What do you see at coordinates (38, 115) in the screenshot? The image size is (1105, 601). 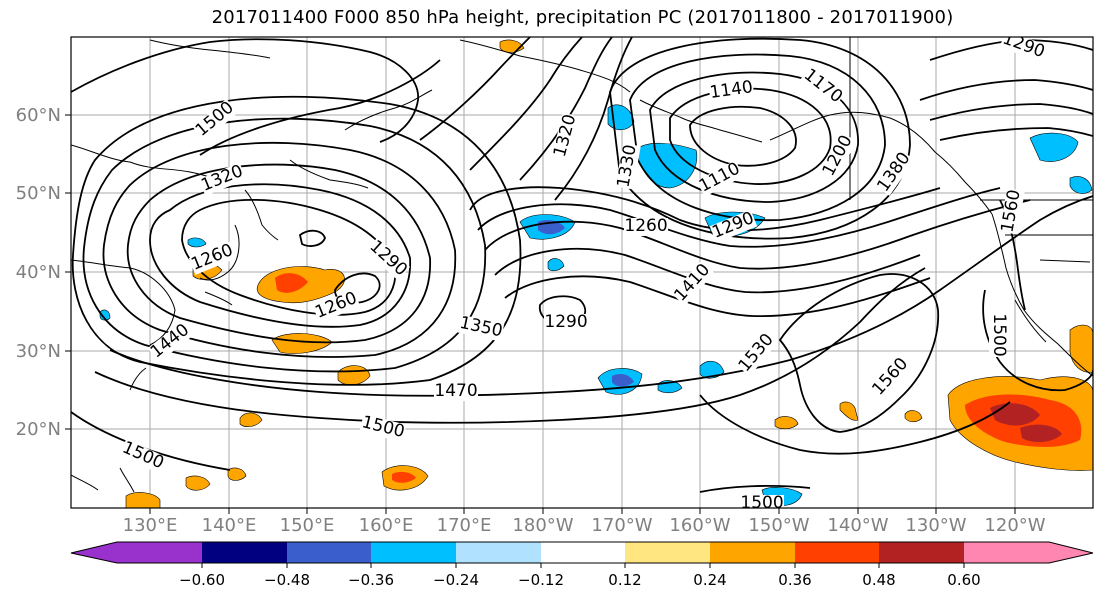 I see `lat-label-60n: 60°N` at bounding box center [38, 115].